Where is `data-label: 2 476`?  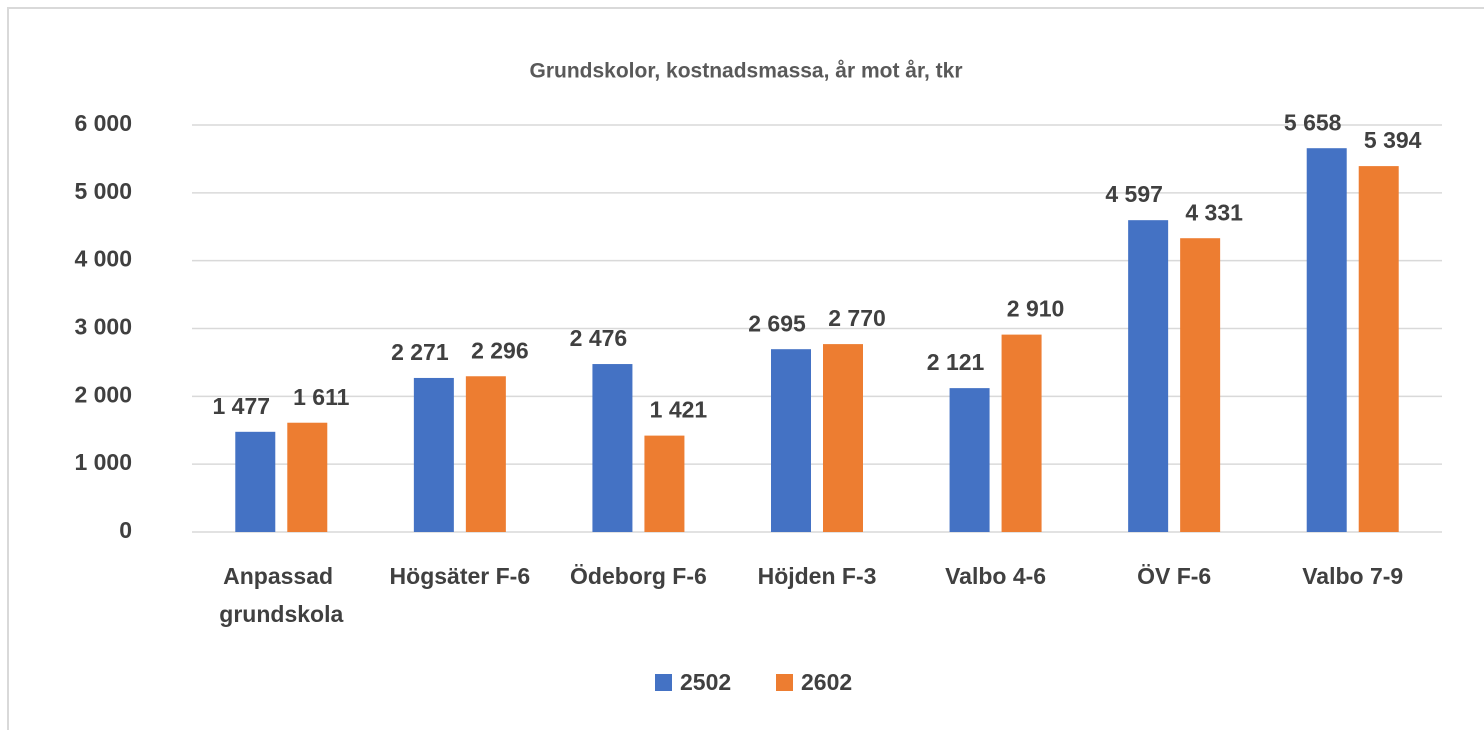 data-label: 2 476 is located at coordinates (599, 338).